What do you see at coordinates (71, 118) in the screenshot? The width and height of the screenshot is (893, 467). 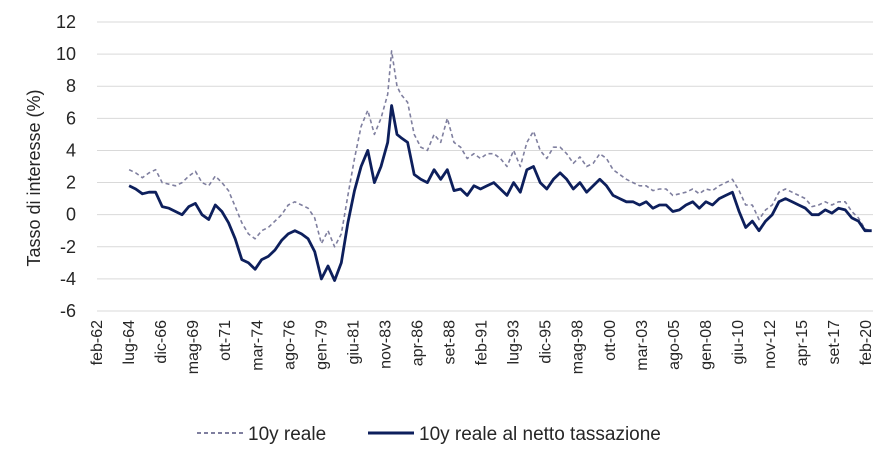 I see `y-tick-label: 6` at bounding box center [71, 118].